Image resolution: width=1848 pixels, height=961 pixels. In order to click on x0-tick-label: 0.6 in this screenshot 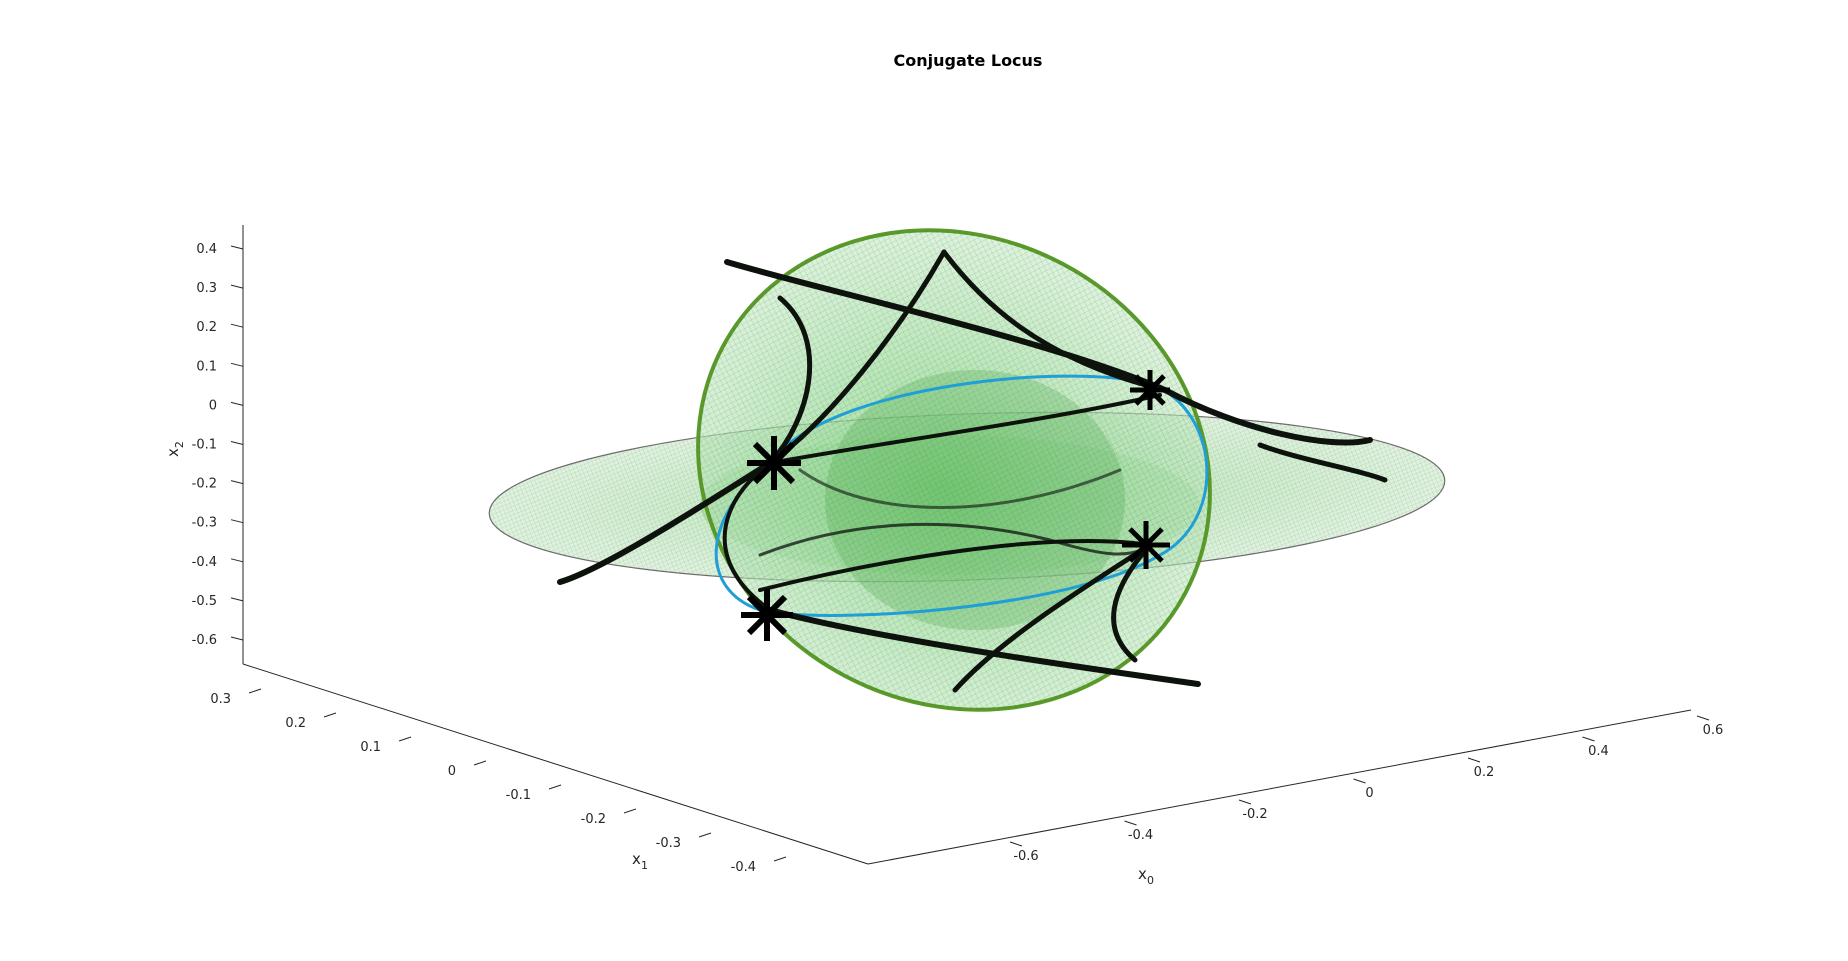, I will do `click(1713, 730)`.